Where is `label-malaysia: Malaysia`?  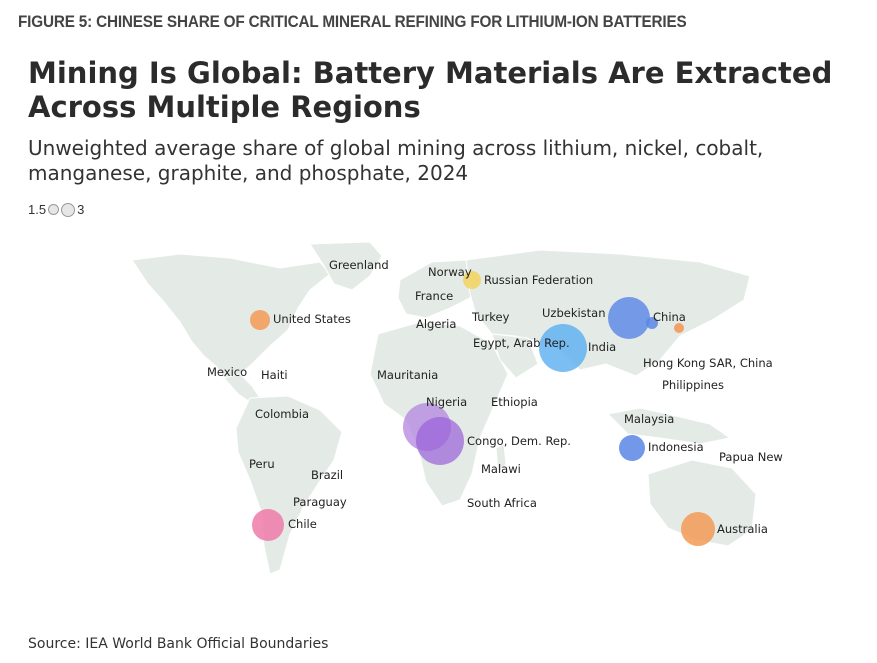 label-malaysia: Malaysia is located at coordinates (649, 419).